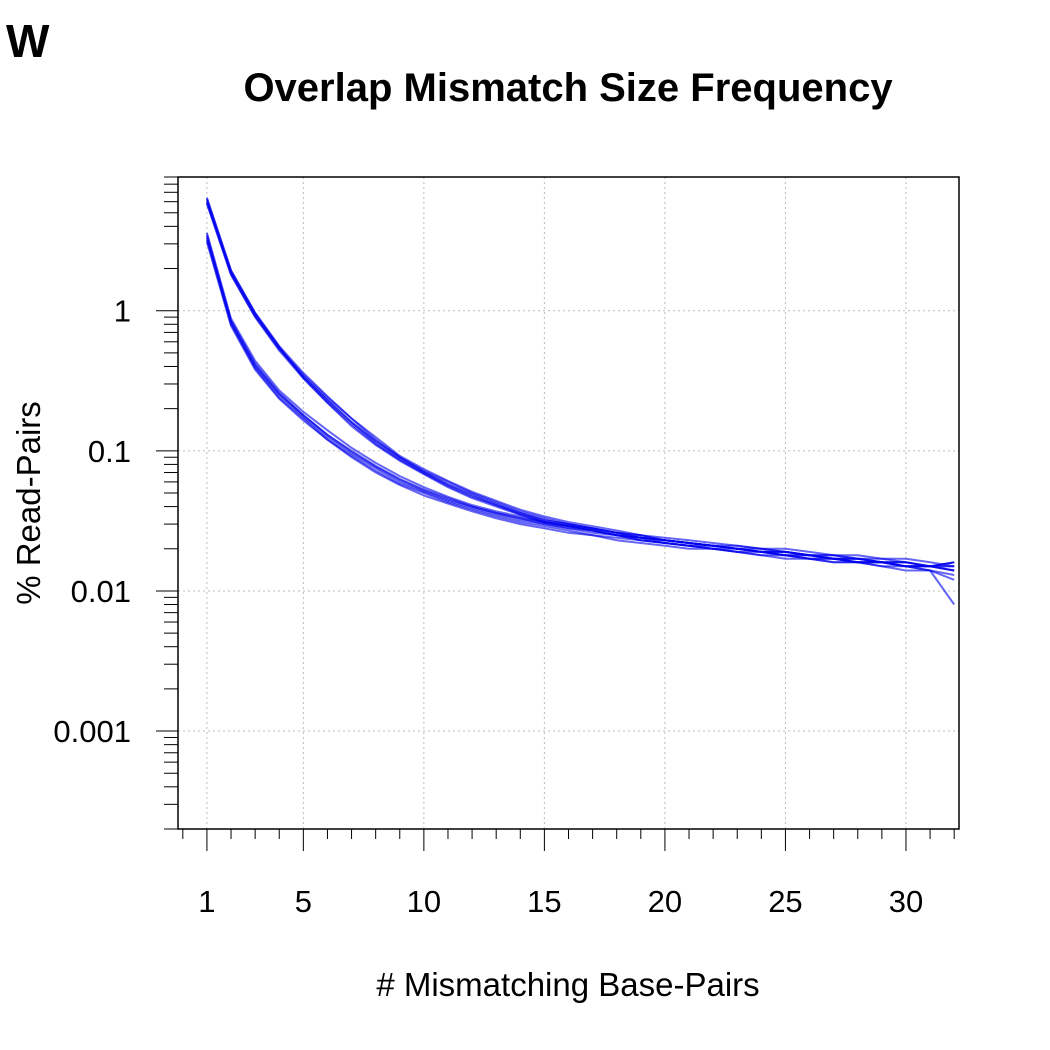  Describe the element at coordinates (303, 901) in the screenshot. I see `x-tick-label: 5` at that location.